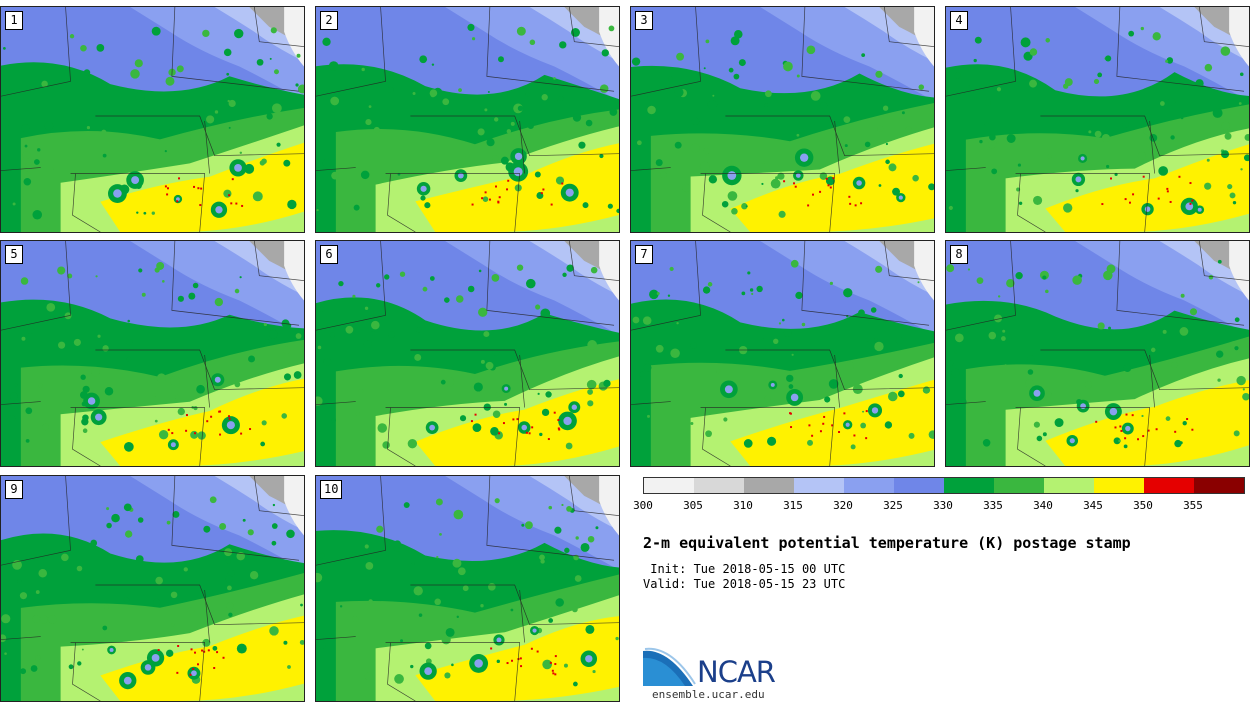 The height and width of the screenshot is (703, 1260). I want to click on init-time: Init: Tue 2018-05-15 00 UTC, so click(744, 569).